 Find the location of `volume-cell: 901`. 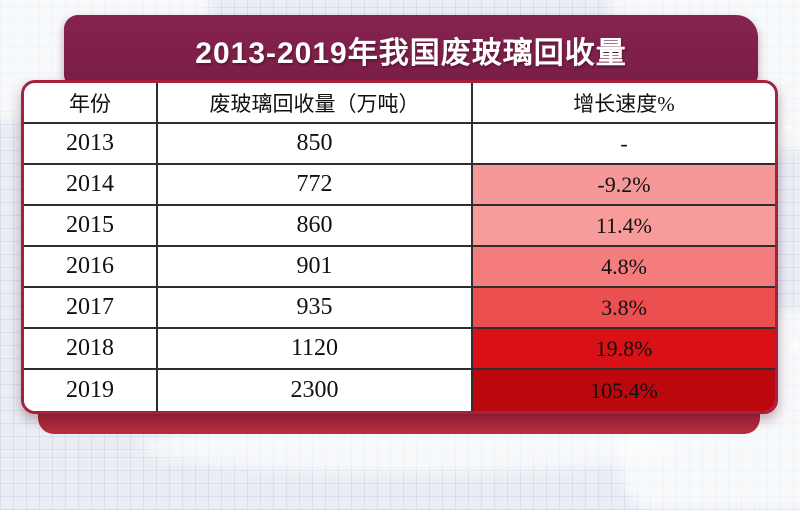

volume-cell: 901 is located at coordinates (315, 267).